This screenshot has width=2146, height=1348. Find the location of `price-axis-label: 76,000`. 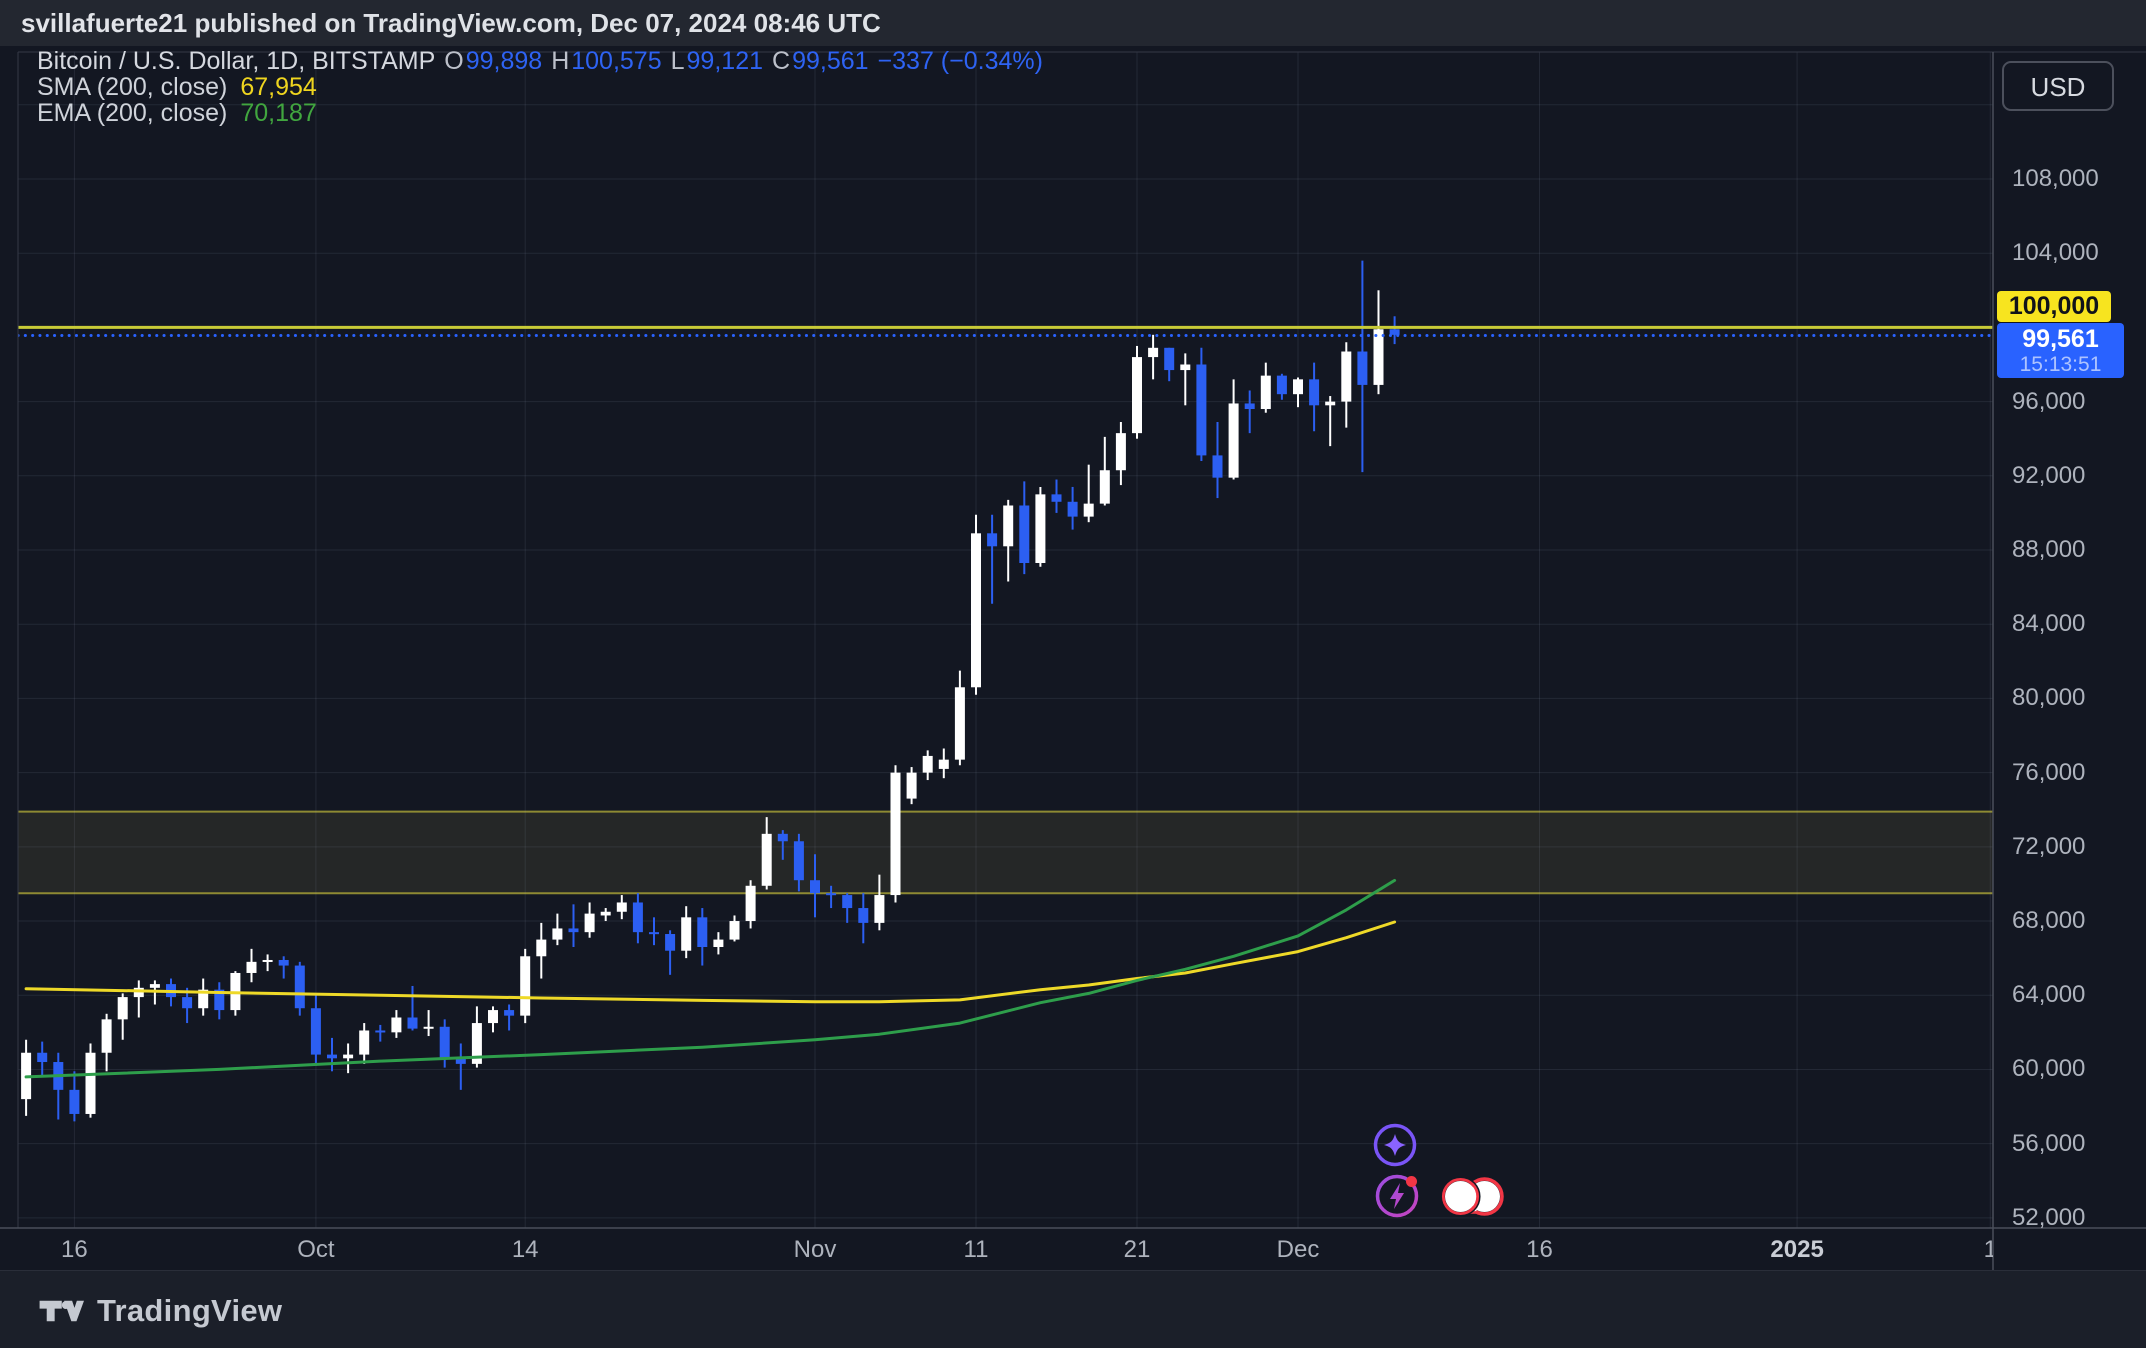

price-axis-label: 76,000 is located at coordinates (2049, 772).